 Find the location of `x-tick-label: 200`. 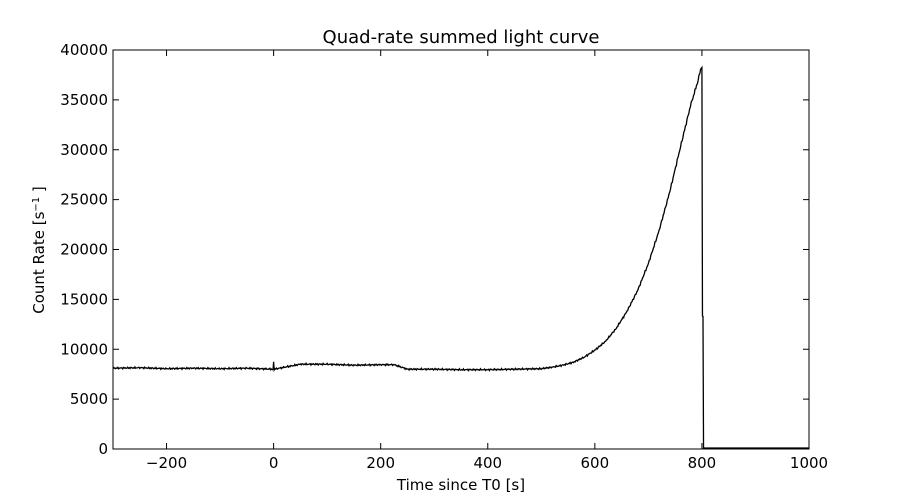

x-tick-label: 200 is located at coordinates (380, 463).